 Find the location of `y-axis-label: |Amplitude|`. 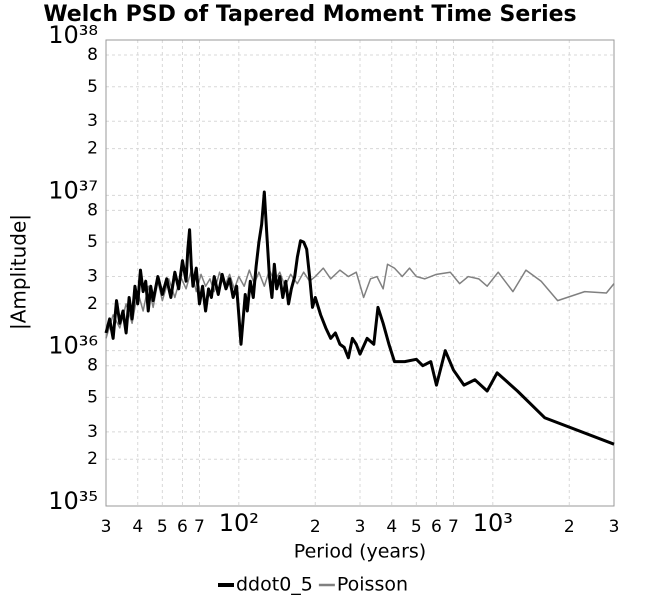

y-axis-label: |Amplitude| is located at coordinates (19, 272).